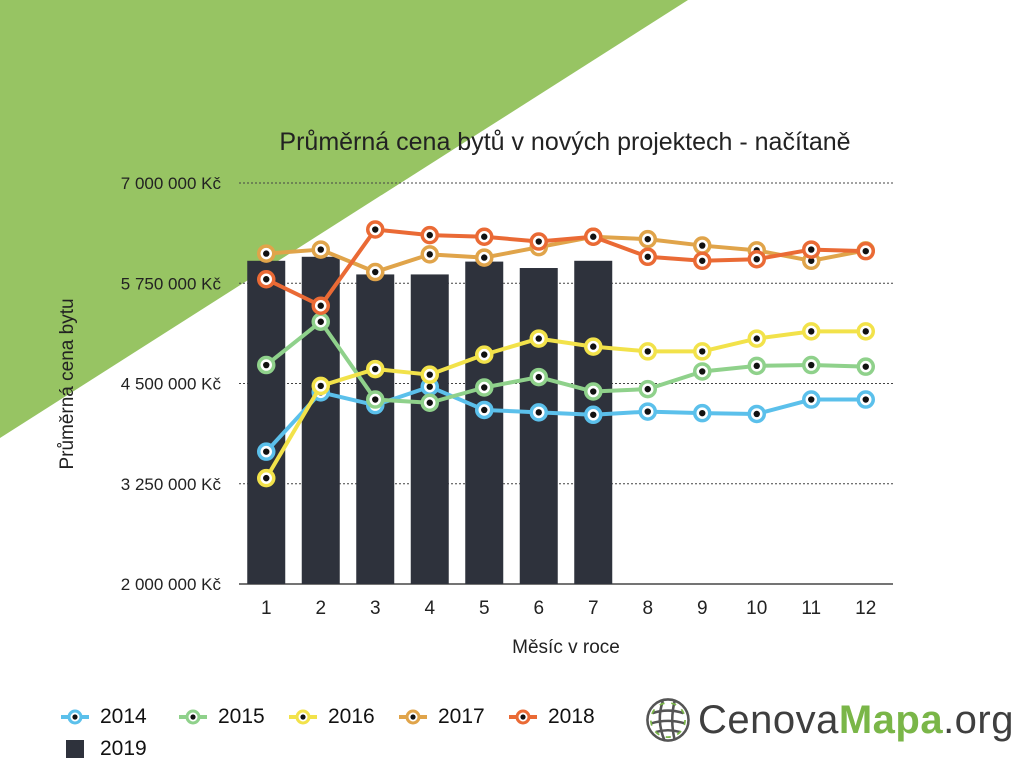 The image size is (1024, 768). I want to click on x-axis-label: Měsíc v roce, so click(566, 647).